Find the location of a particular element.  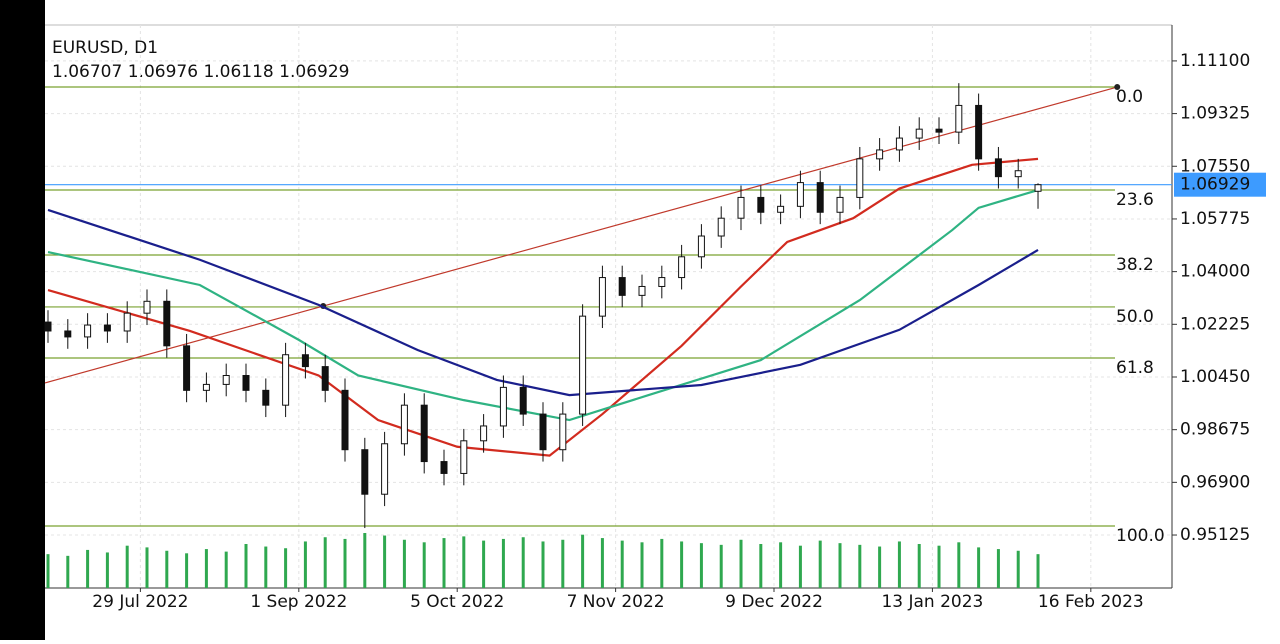

y-tick-label: 1.04000 is located at coordinates (1215, 272).